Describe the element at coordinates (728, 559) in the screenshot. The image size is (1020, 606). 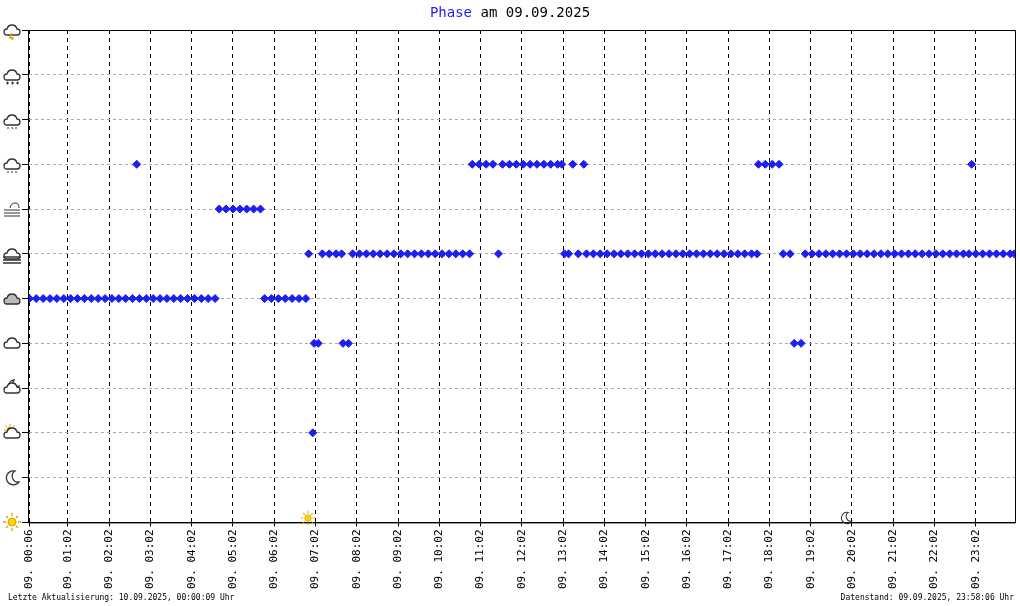
I see `x-tick-label: 09. 17:02` at that location.